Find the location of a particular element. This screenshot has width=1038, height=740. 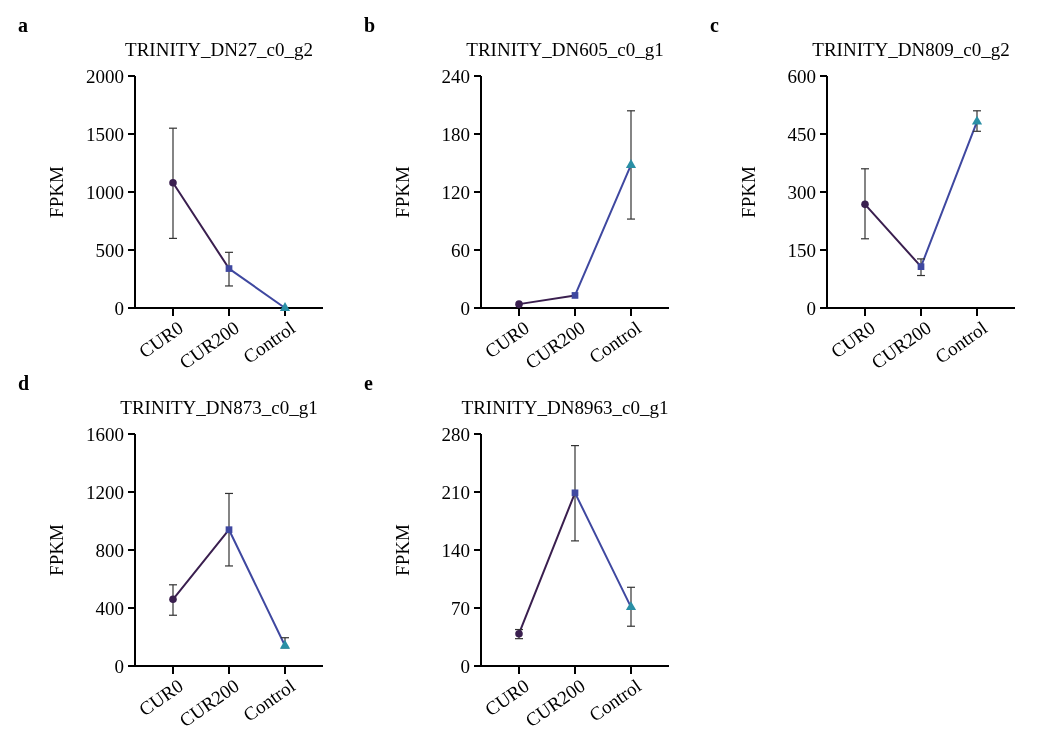

text: c is located at coordinates (714, 25).